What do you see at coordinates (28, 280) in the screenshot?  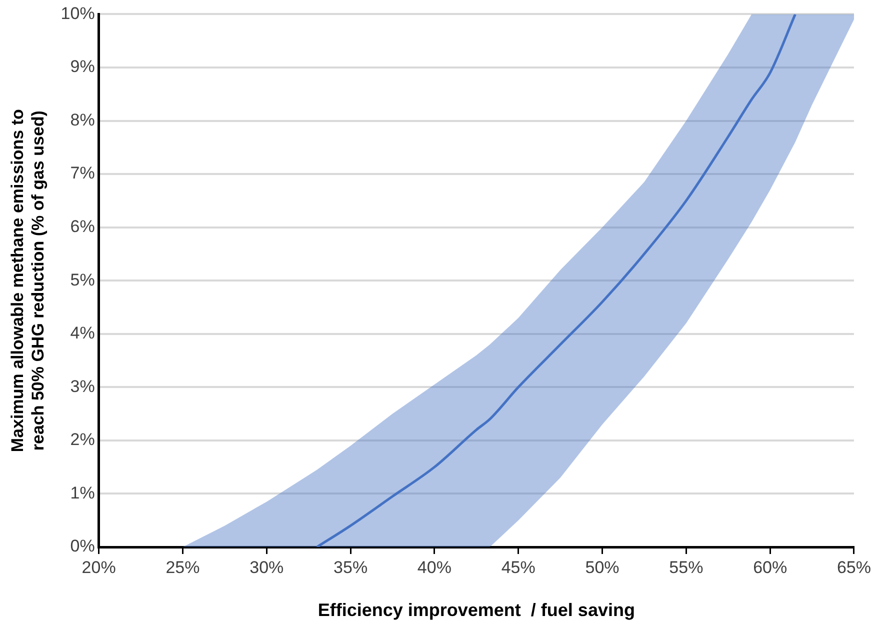 I see `y-axis-title: Maximum allowable methane emissions to reach 50% GHG reduction (% of gas used)` at bounding box center [28, 280].